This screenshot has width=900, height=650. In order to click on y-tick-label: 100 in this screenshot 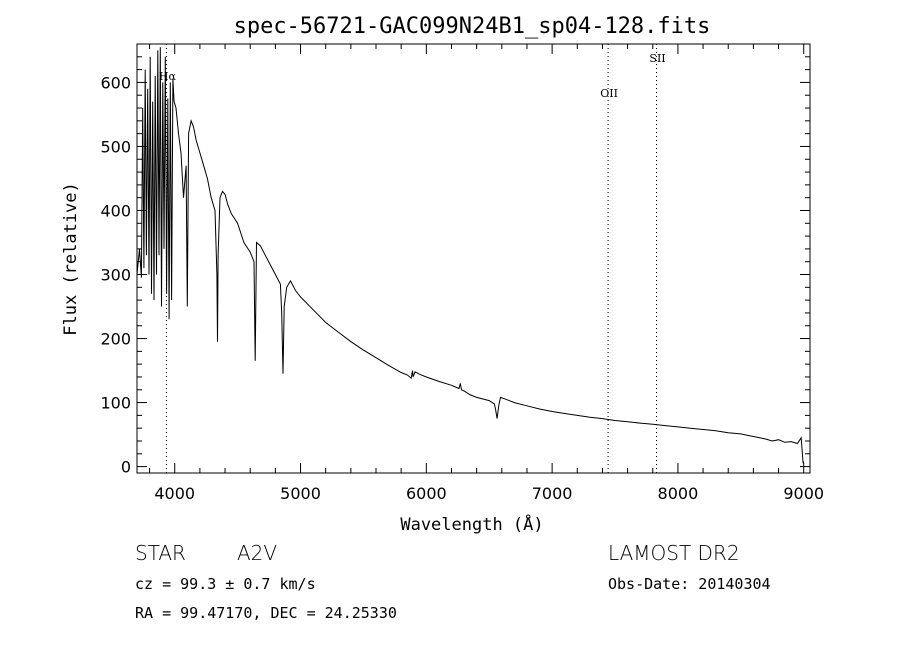, I will do `click(115, 403)`.